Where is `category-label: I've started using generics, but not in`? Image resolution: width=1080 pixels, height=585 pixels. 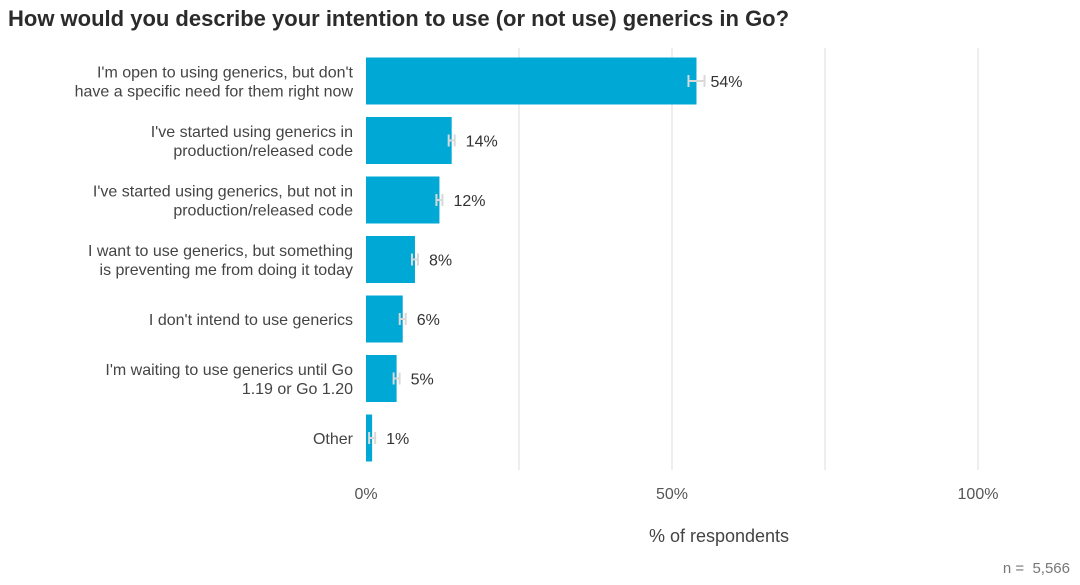
category-label: I've started using generics, but not in is located at coordinates (223, 192).